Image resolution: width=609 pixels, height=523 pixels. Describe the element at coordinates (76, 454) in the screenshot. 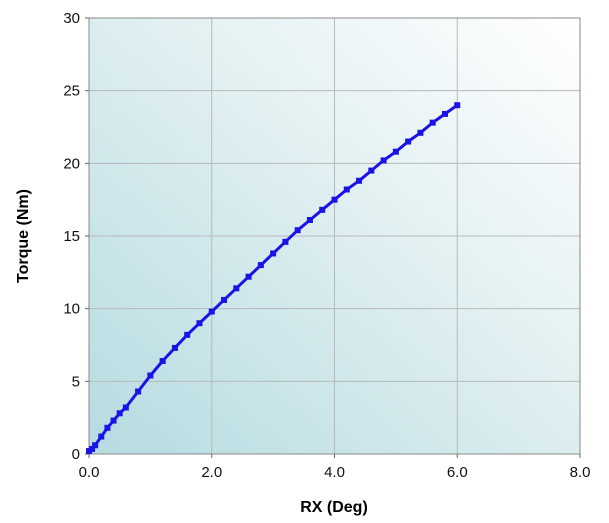

I see `y-tick-label: 0` at that location.